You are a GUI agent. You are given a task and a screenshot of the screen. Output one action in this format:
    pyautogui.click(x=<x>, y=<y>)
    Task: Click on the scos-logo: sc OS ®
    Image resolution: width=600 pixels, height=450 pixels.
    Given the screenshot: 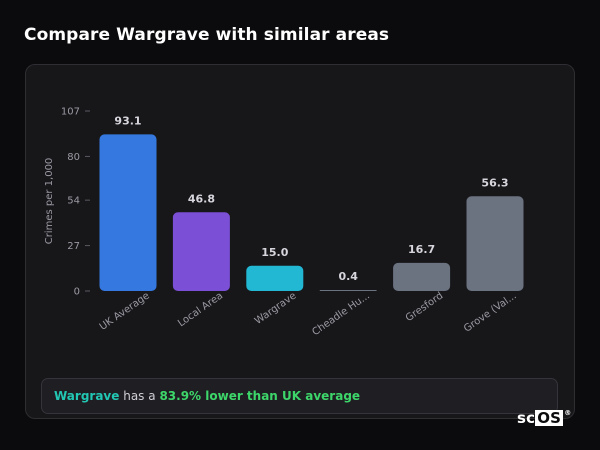 What is the action you would take?
    pyautogui.click(x=544, y=418)
    